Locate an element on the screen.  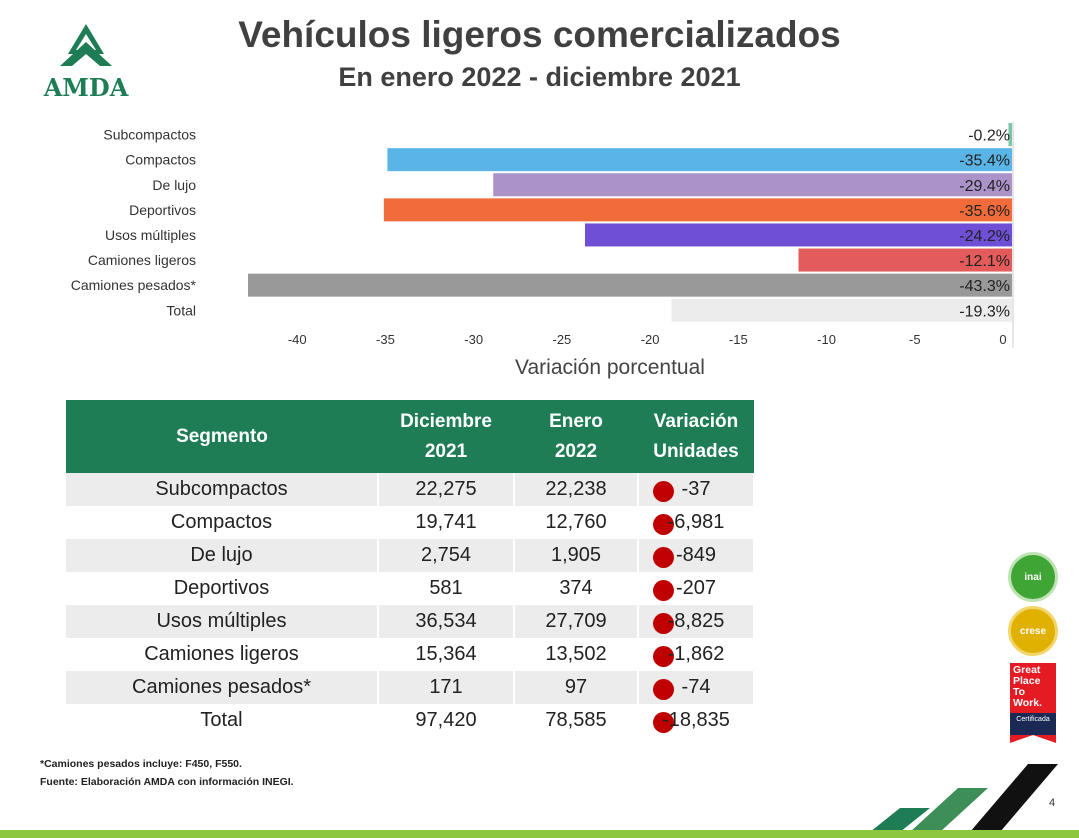
january-cell: 78,585 is located at coordinates (576, 720).